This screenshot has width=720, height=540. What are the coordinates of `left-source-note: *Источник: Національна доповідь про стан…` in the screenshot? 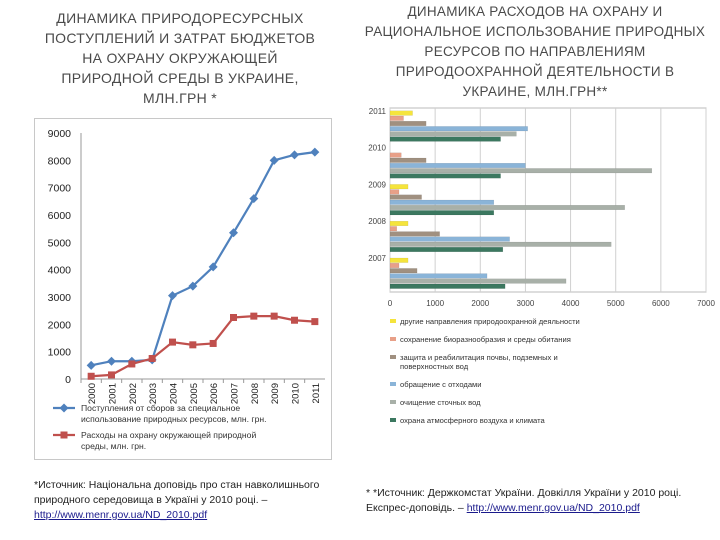 It's located at (184, 500).